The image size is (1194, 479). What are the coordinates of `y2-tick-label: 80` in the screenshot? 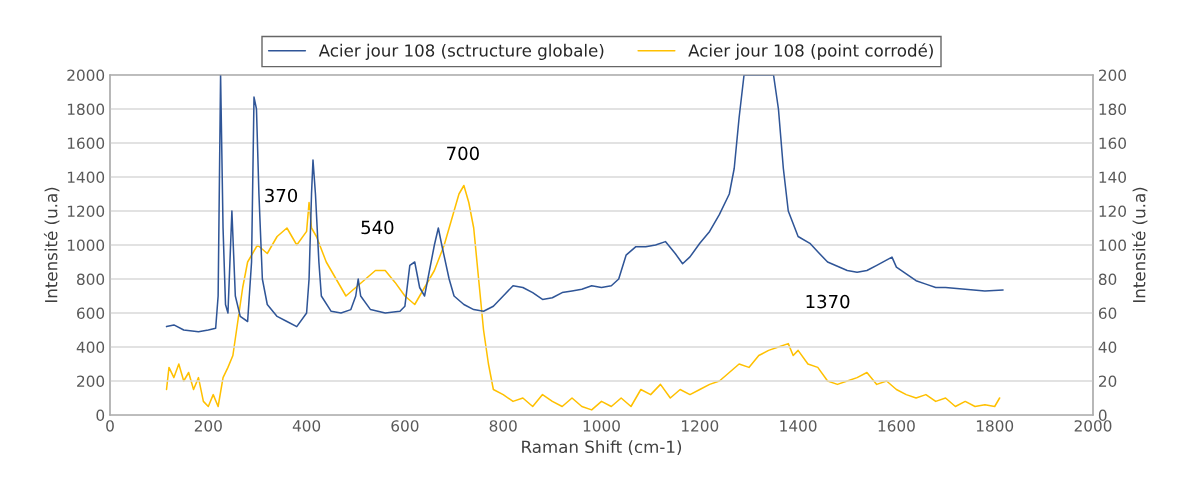 It's located at (1107, 279).